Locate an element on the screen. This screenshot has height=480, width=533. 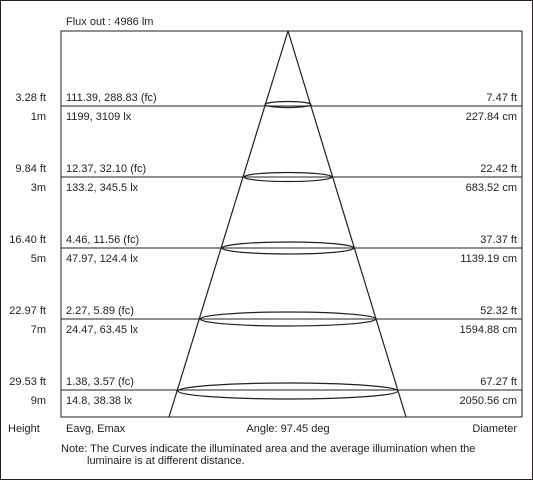
height-ft-1: 3.28 ft is located at coordinates (30, 98).